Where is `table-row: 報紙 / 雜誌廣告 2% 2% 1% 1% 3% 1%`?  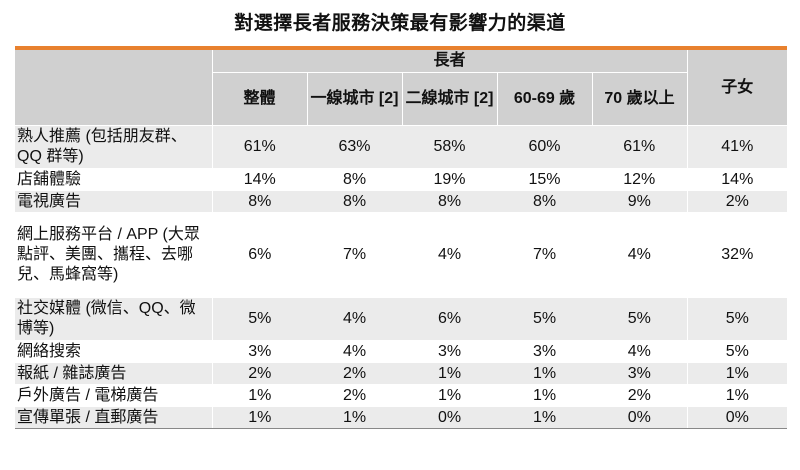
table-row: 報紙 / 雜誌廣告 2% 2% 1% 1% 3% 1% is located at coordinates (401, 373).